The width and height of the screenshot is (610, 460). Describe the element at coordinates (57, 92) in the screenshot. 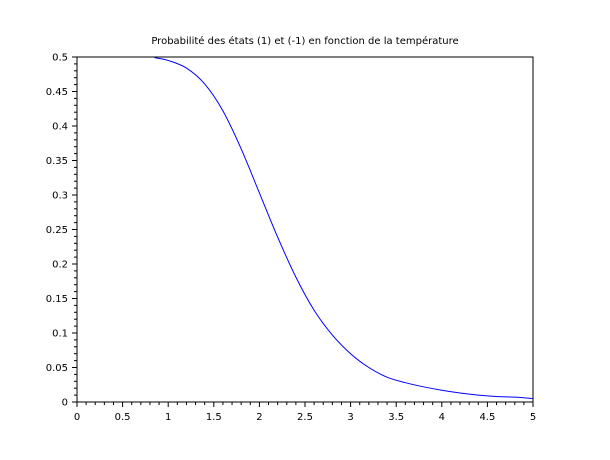

I see `y-tick-label: 0.45` at that location.